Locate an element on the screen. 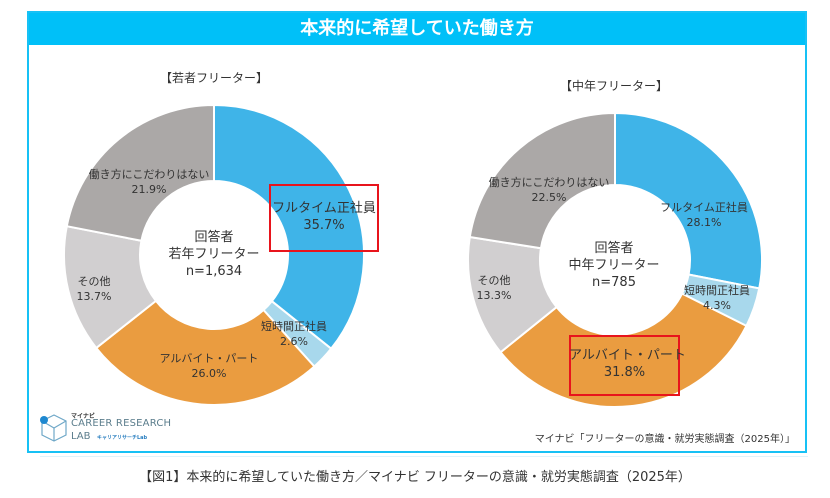 The width and height of the screenshot is (830, 498). career-research-lab-logo: マイナビ CAREER RESEARCH LAB キャリアリサーチLab is located at coordinates (109, 428).